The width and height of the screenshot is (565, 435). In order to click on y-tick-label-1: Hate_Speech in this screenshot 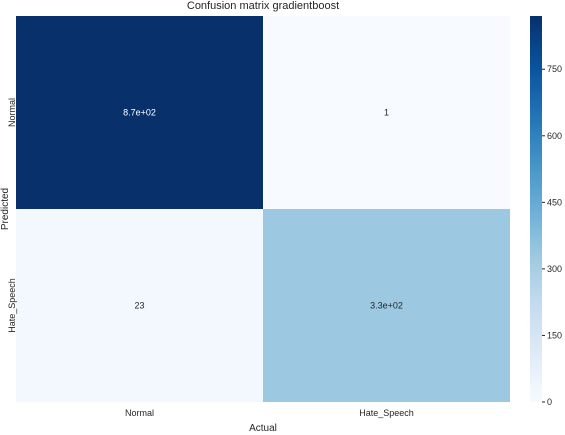, I will do `click(12, 305)`.